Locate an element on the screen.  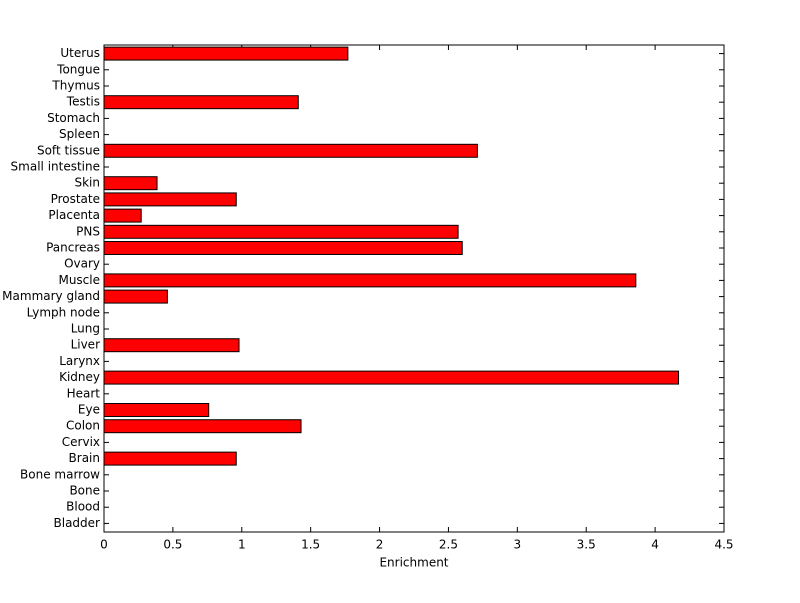
y-tick-label: Muscle is located at coordinates (79, 280).